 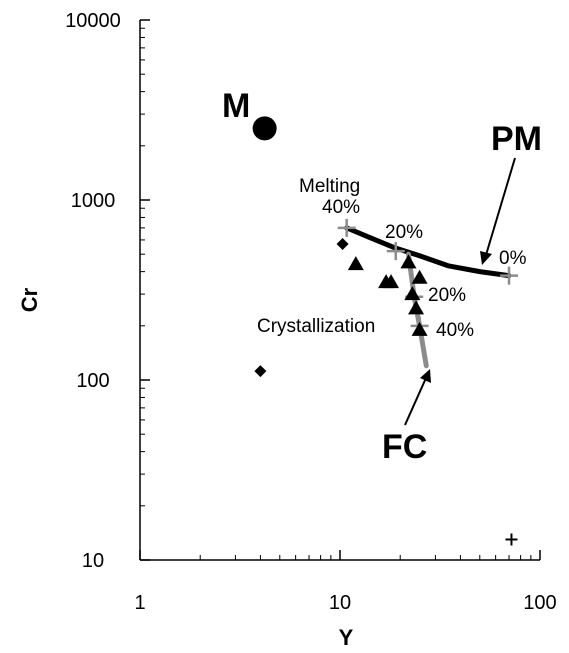 What do you see at coordinates (404, 447) in the screenshot?
I see `label-fc: FC` at bounding box center [404, 447].